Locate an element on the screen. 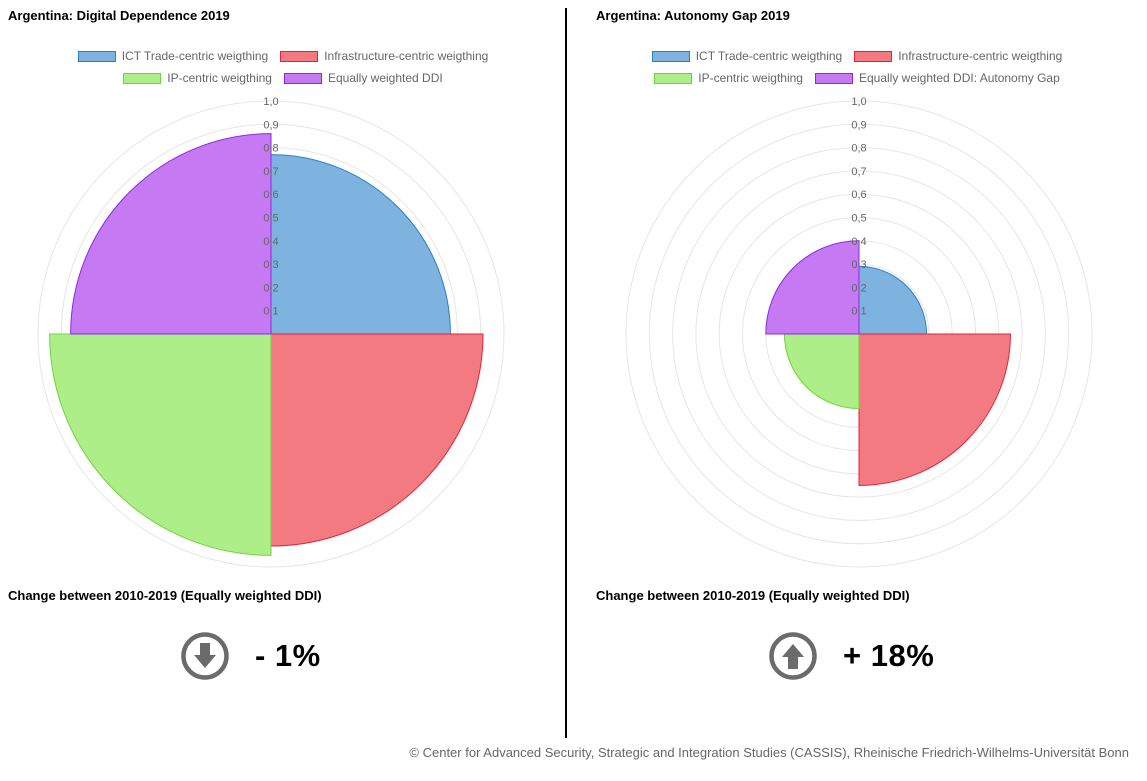 The image size is (1147, 781). legend-label: Equally weighted DDI is located at coordinates (385, 78).